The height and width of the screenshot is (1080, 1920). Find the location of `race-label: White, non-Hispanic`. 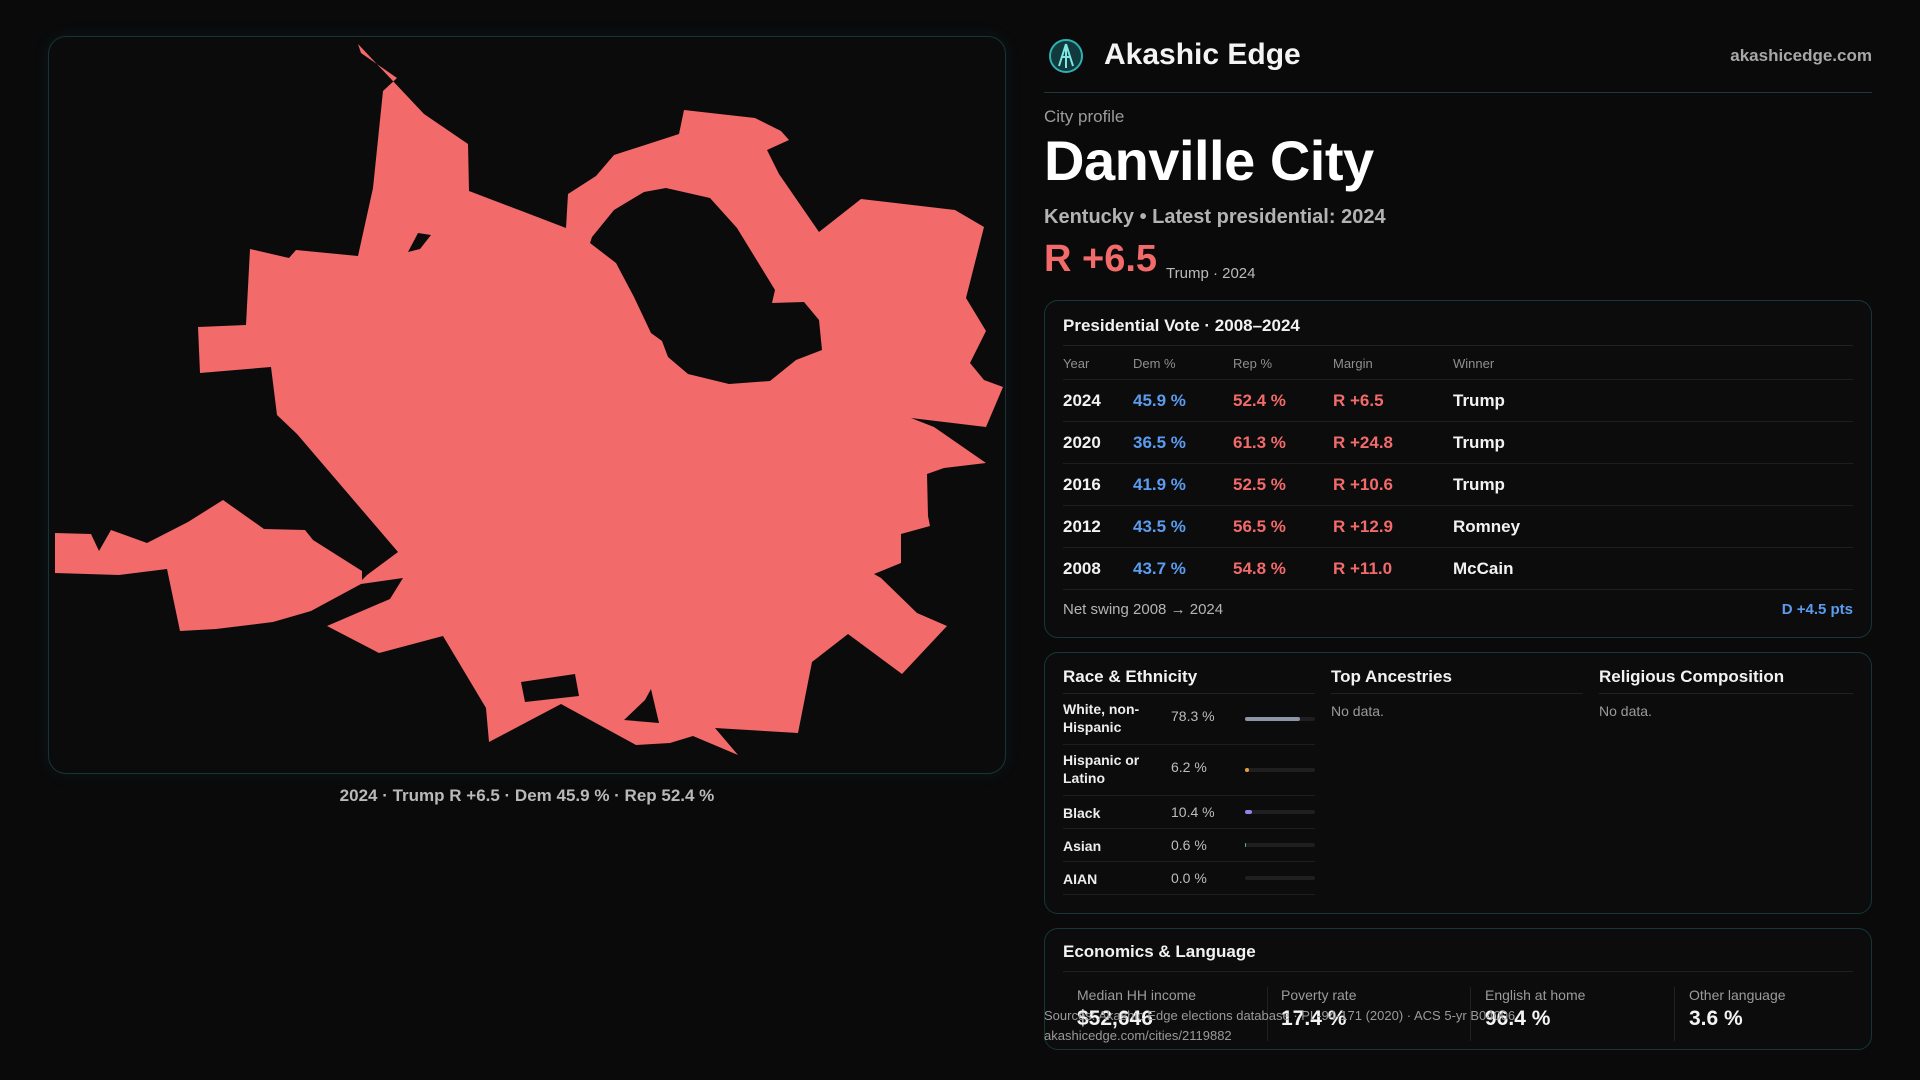

race-label: White, non-Hispanic is located at coordinates (1101, 718).